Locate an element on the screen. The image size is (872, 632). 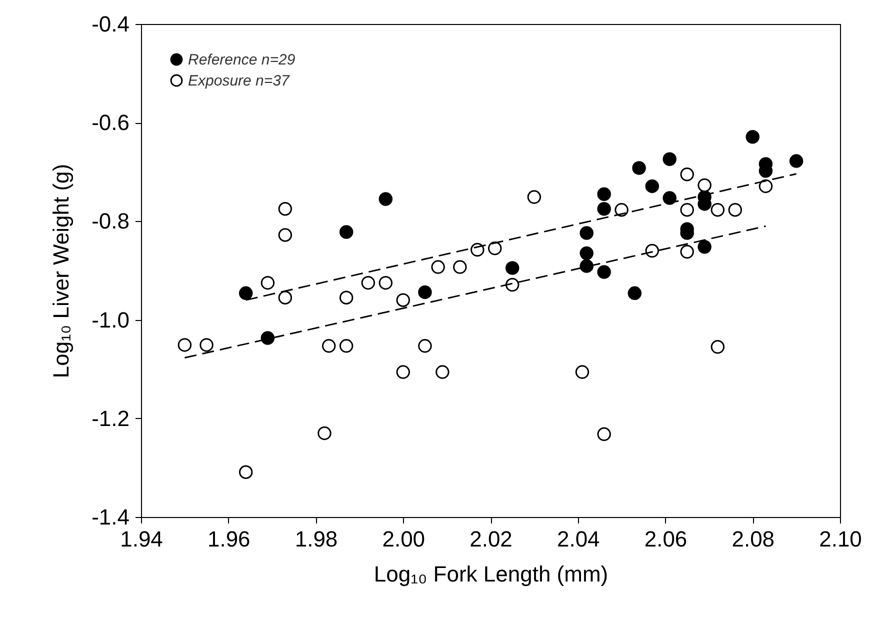
y-tick-label: -0.4 is located at coordinates (111, 24).